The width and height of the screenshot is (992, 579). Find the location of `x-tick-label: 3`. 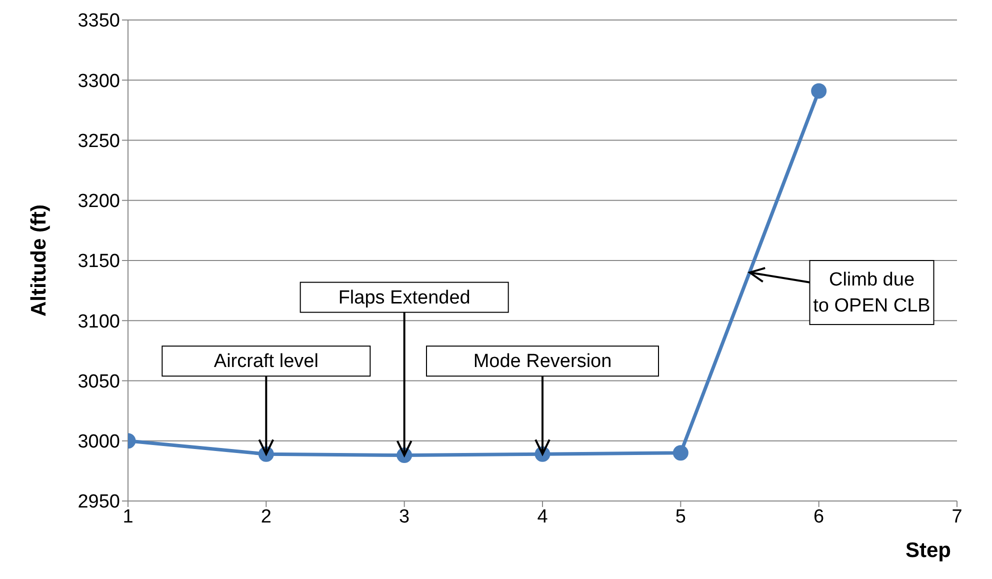

x-tick-label: 3 is located at coordinates (404, 517).